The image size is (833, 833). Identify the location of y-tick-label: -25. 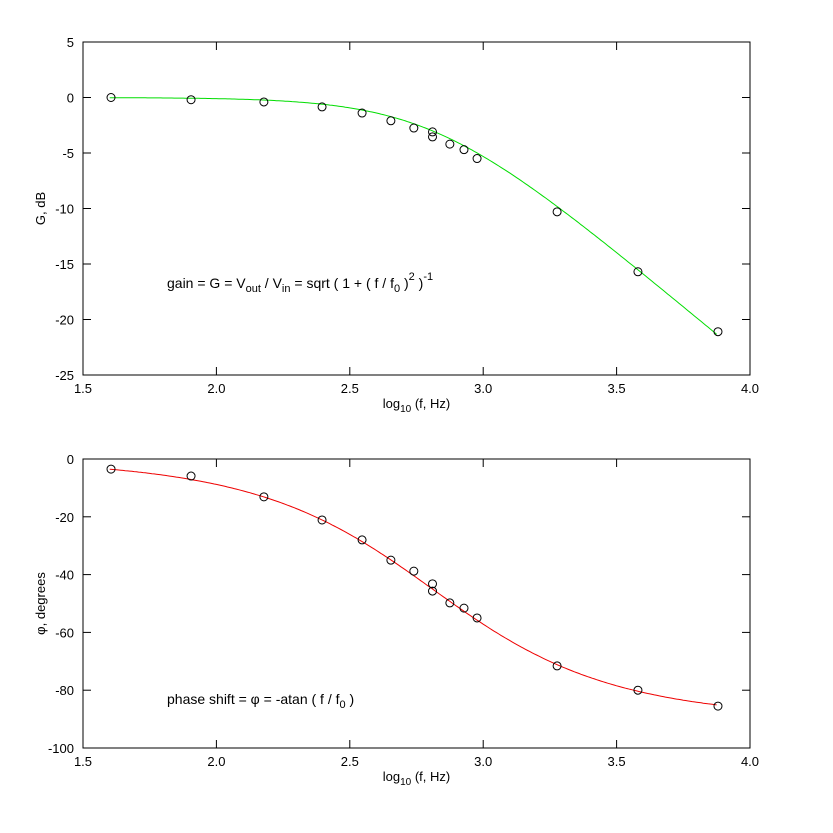
(64, 375).